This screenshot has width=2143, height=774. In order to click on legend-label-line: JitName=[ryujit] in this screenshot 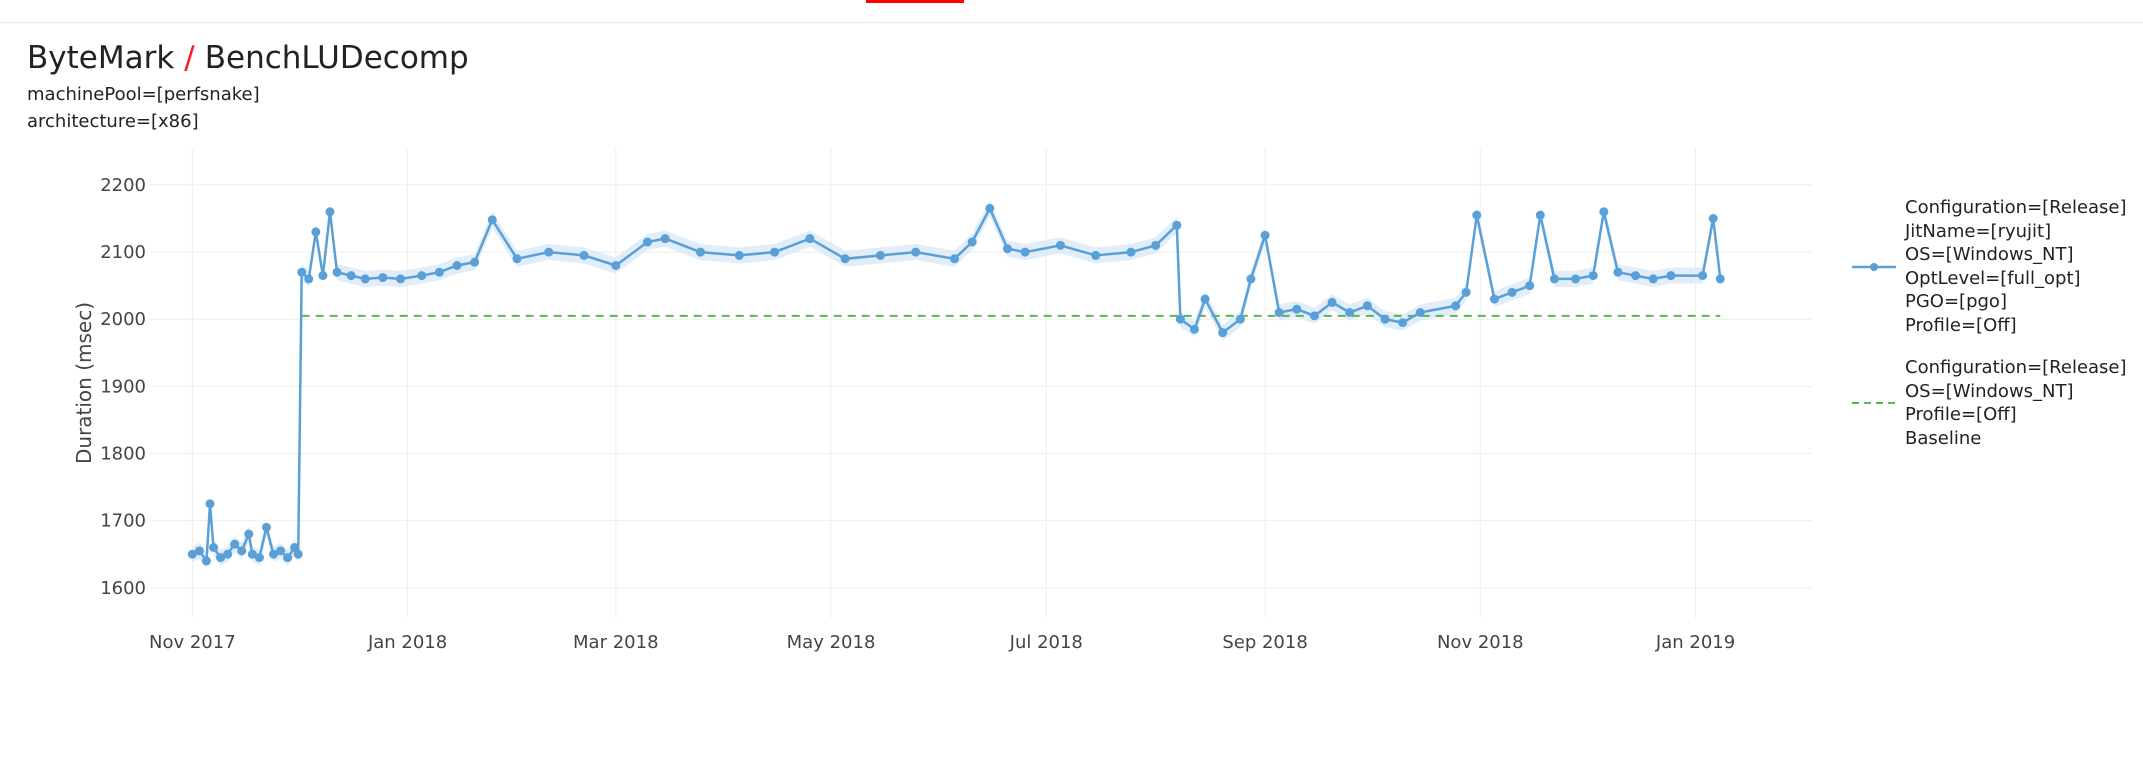, I will do `click(1978, 231)`.